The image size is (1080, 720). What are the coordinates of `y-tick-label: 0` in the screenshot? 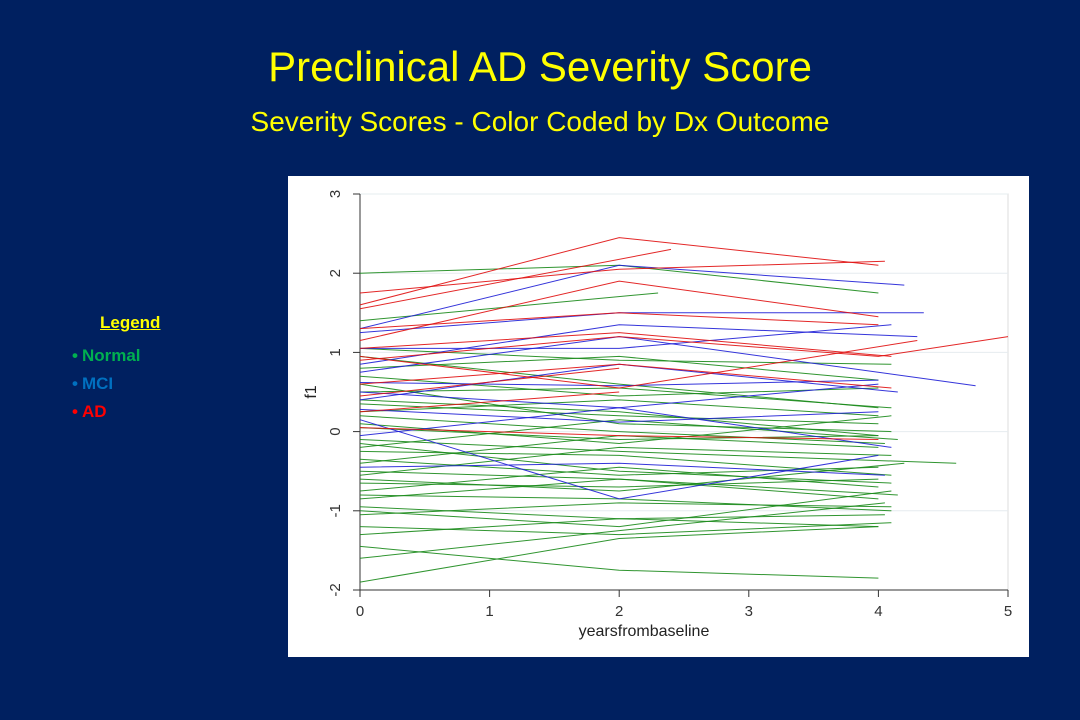 It's located at (335, 431).